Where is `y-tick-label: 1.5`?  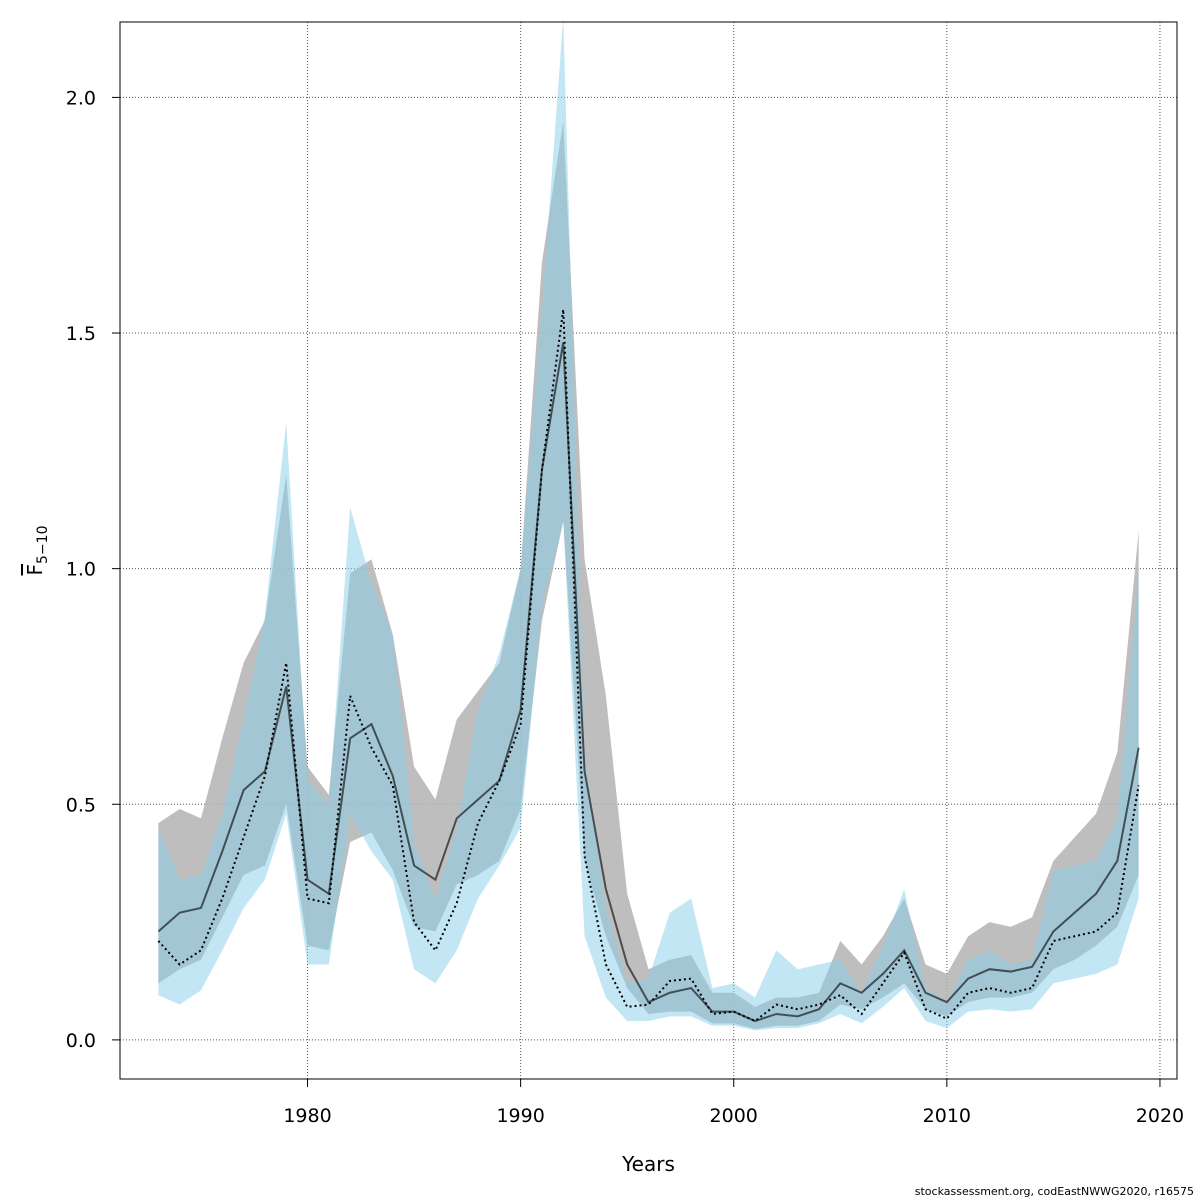
y-tick-label: 1.5 is located at coordinates (81, 334).